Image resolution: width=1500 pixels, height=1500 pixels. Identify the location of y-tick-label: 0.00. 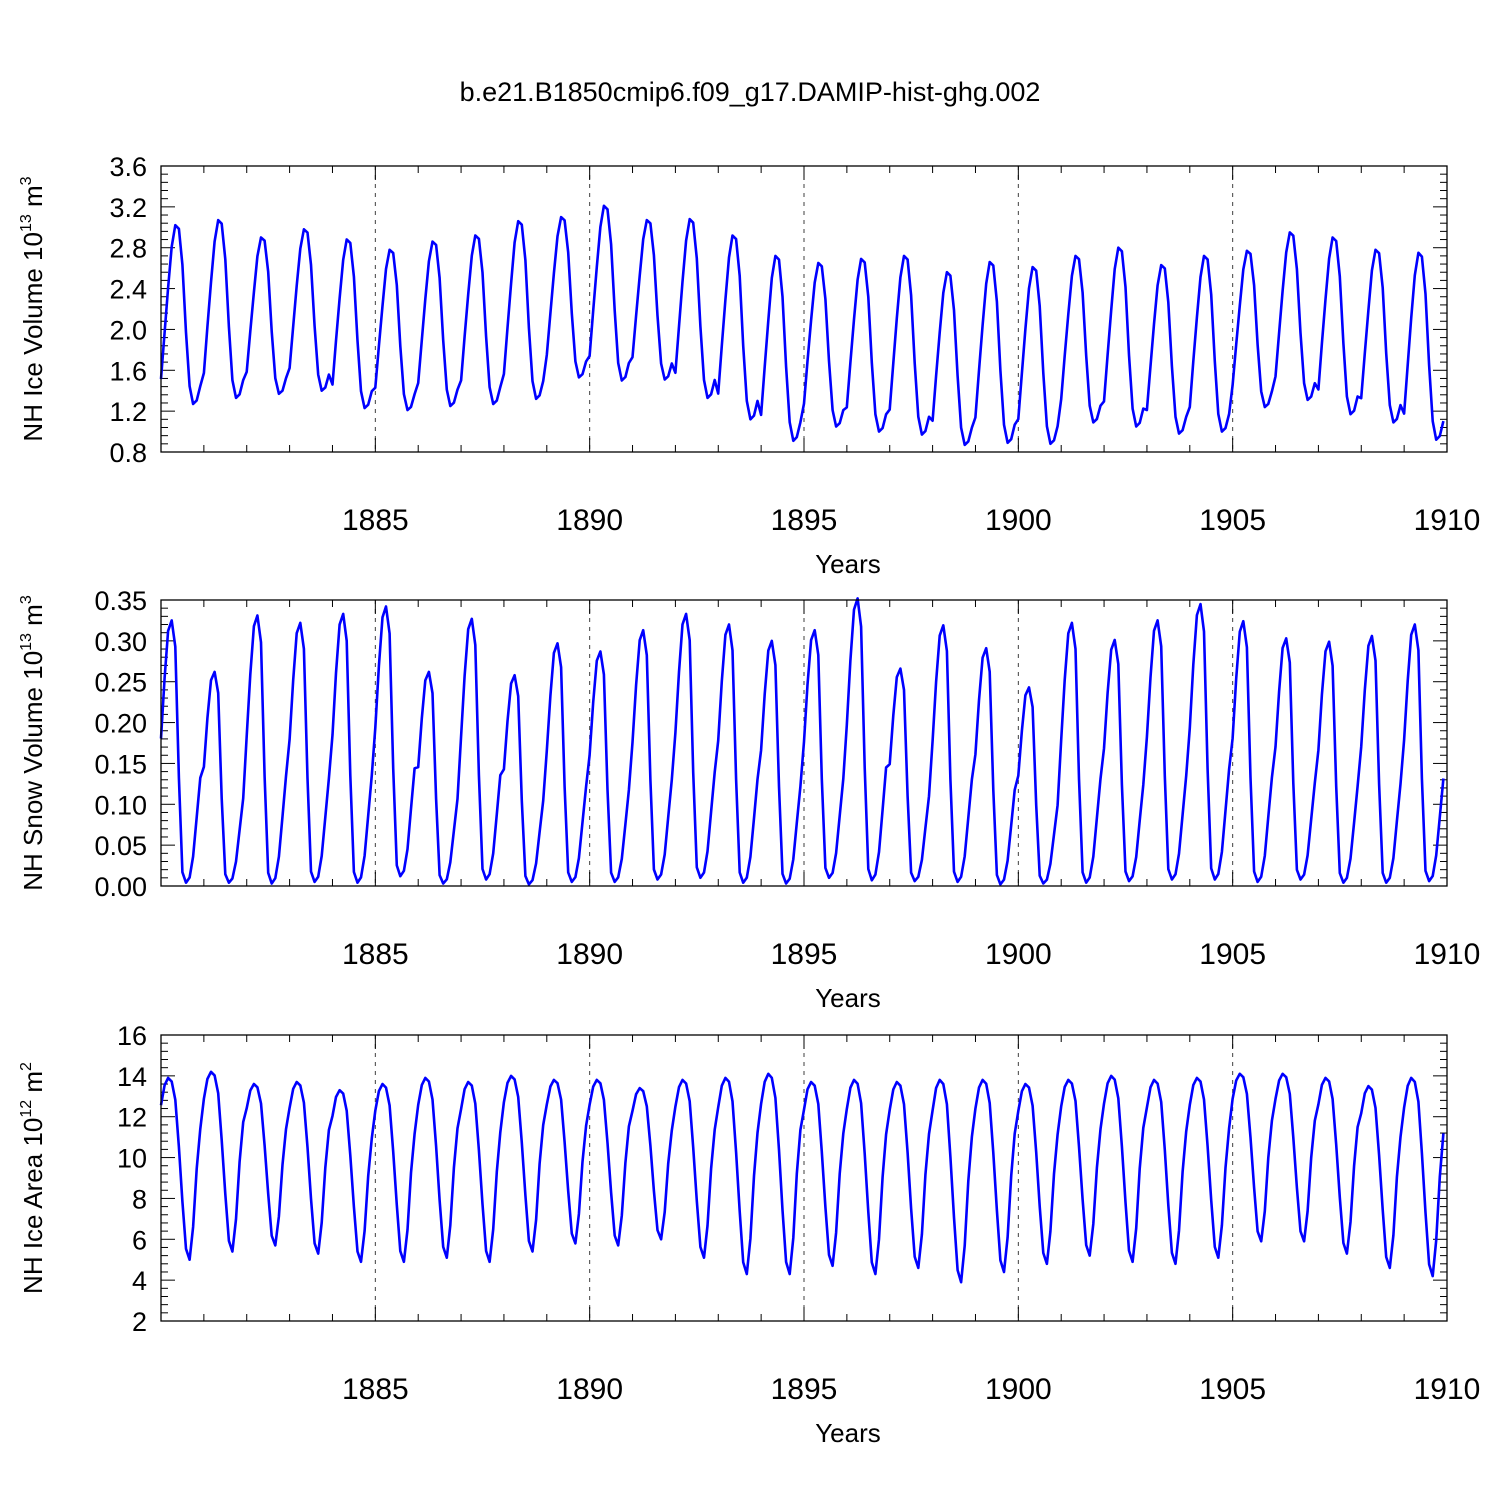
(120, 887).